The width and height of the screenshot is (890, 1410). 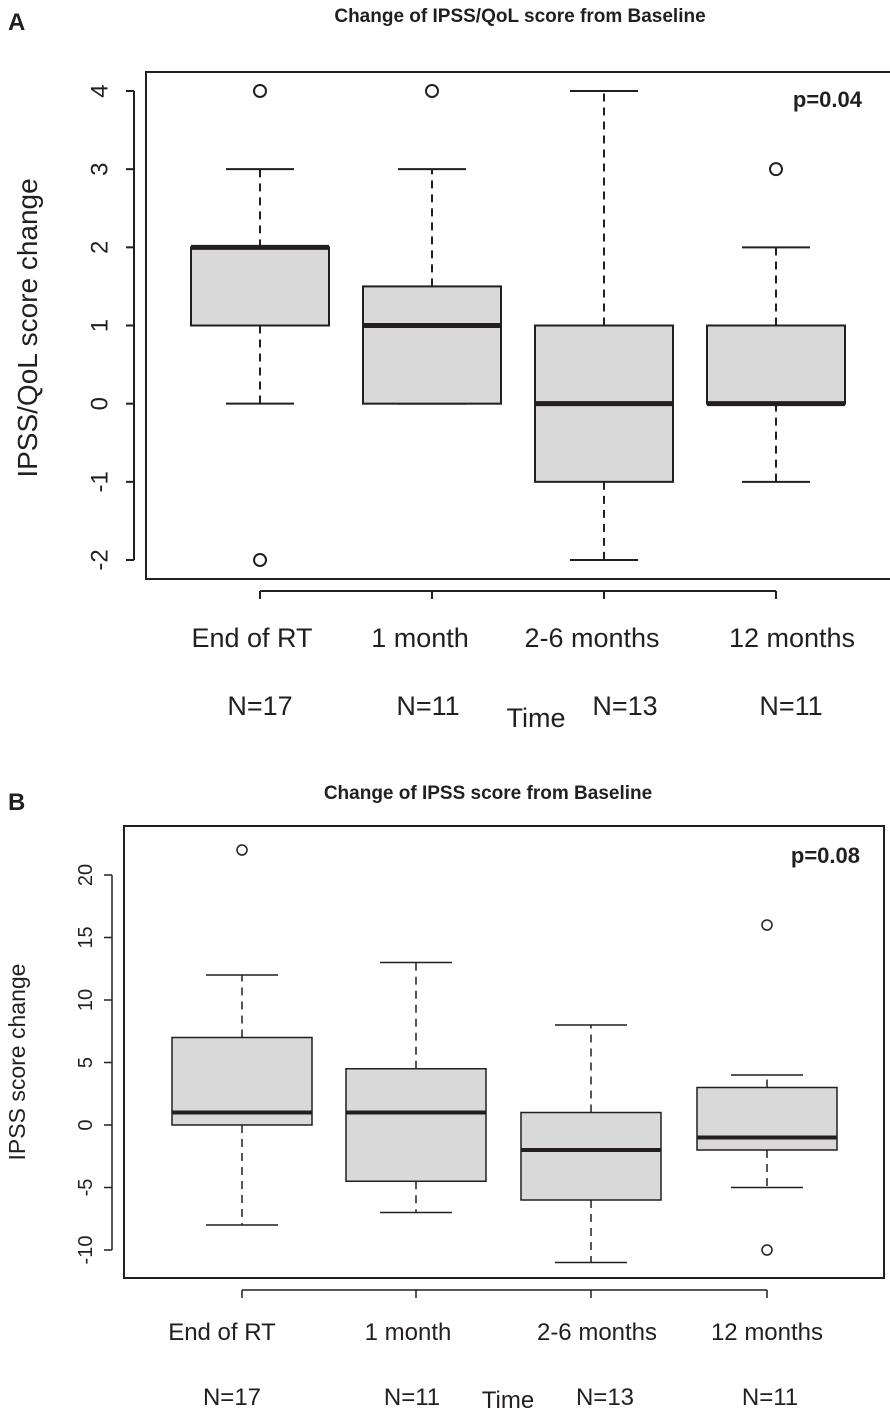 What do you see at coordinates (86, 1188) in the screenshot?
I see `panel-b-y-tick-label: -5` at bounding box center [86, 1188].